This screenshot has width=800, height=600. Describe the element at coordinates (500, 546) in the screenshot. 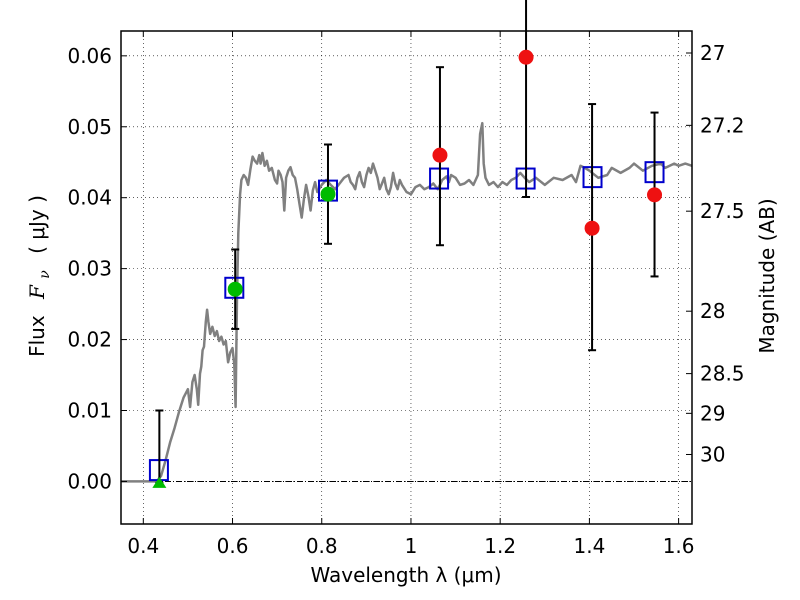

I see `x-tick-label: 1.2` at that location.